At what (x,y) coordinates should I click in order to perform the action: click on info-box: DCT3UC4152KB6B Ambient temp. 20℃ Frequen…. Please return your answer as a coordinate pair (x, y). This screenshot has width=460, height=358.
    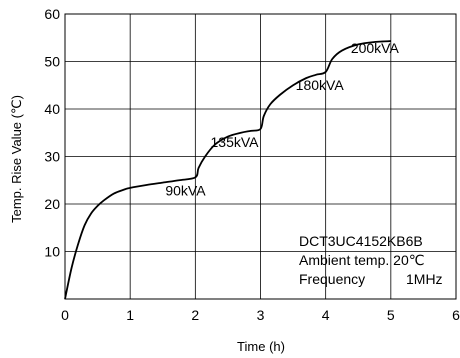
    Looking at the image, I should click on (371, 260).